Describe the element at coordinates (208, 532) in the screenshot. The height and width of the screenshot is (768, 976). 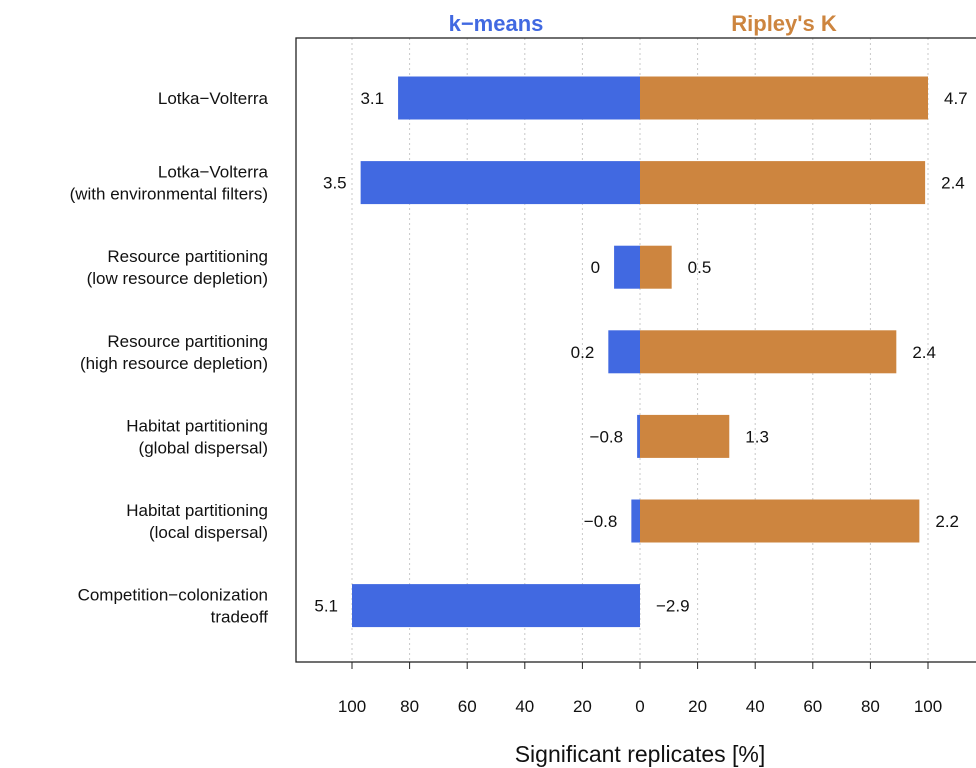
I see `category-label: (local dispersal)` at that location.